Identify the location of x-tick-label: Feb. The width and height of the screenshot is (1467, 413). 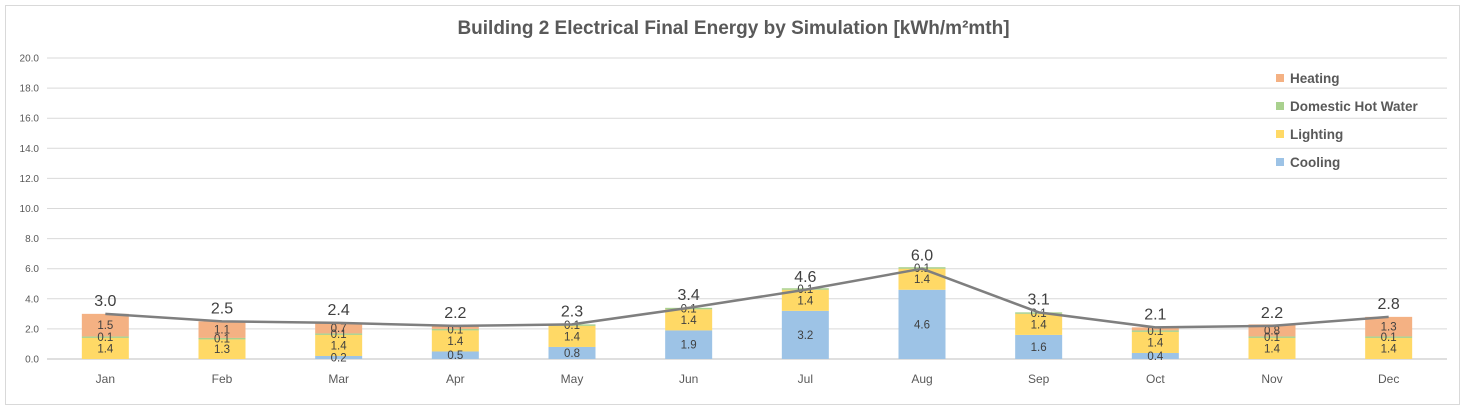
(222, 379).